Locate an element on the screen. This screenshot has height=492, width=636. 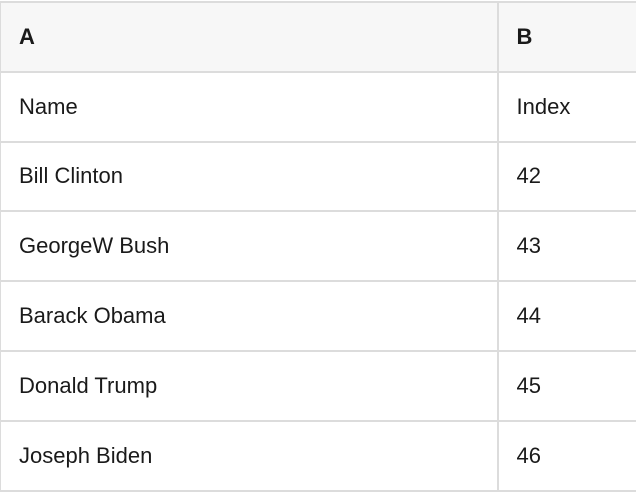
column-header-a: A is located at coordinates (249, 37).